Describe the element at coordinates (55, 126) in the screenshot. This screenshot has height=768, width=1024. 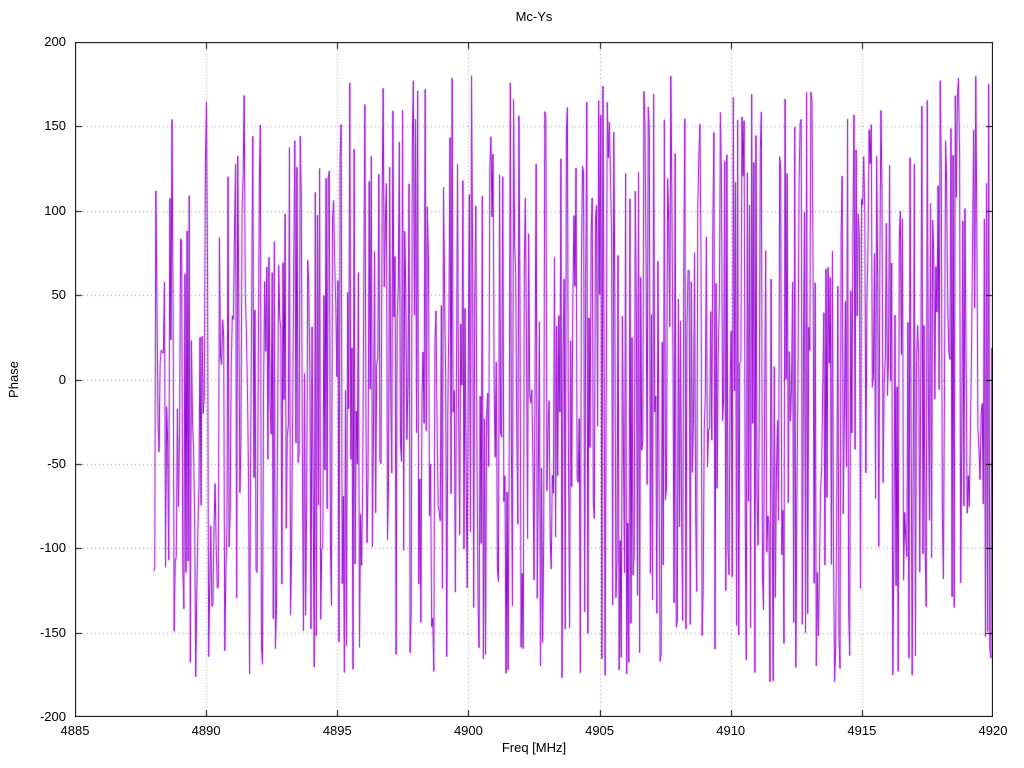
I see `y-tick-label: 150` at that location.